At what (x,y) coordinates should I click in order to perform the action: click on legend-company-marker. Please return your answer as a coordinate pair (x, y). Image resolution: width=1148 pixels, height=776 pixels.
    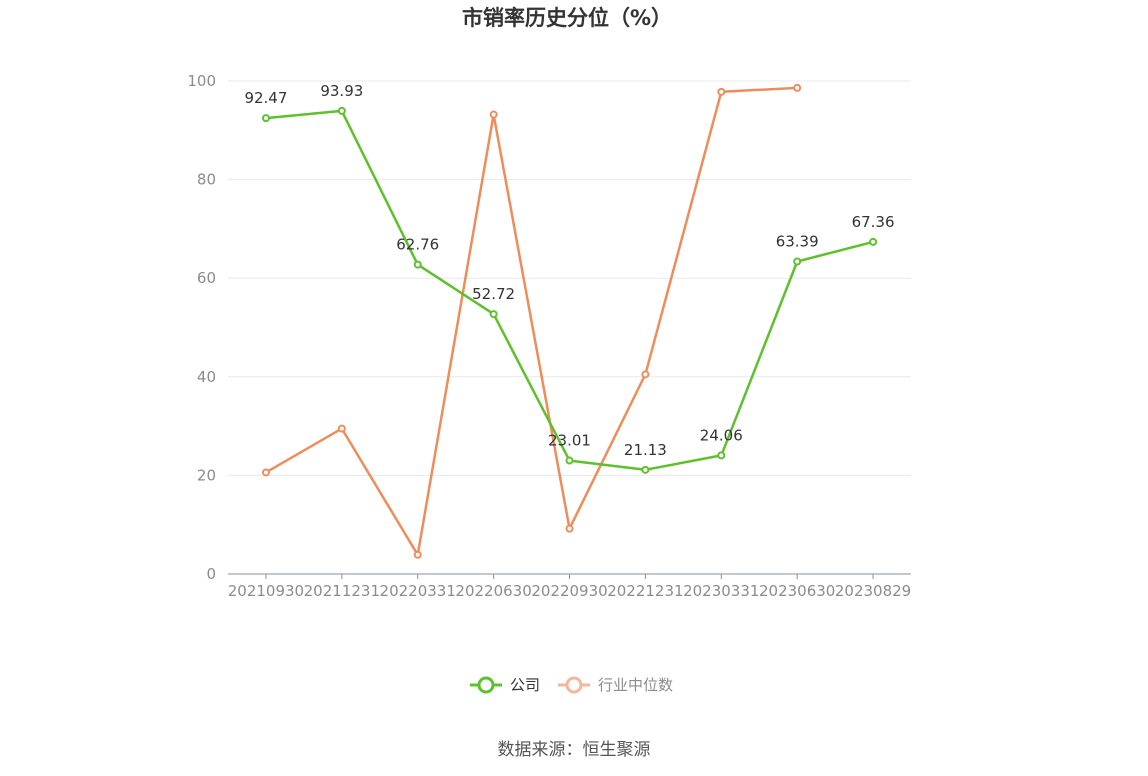
    Looking at the image, I should click on (486, 685).